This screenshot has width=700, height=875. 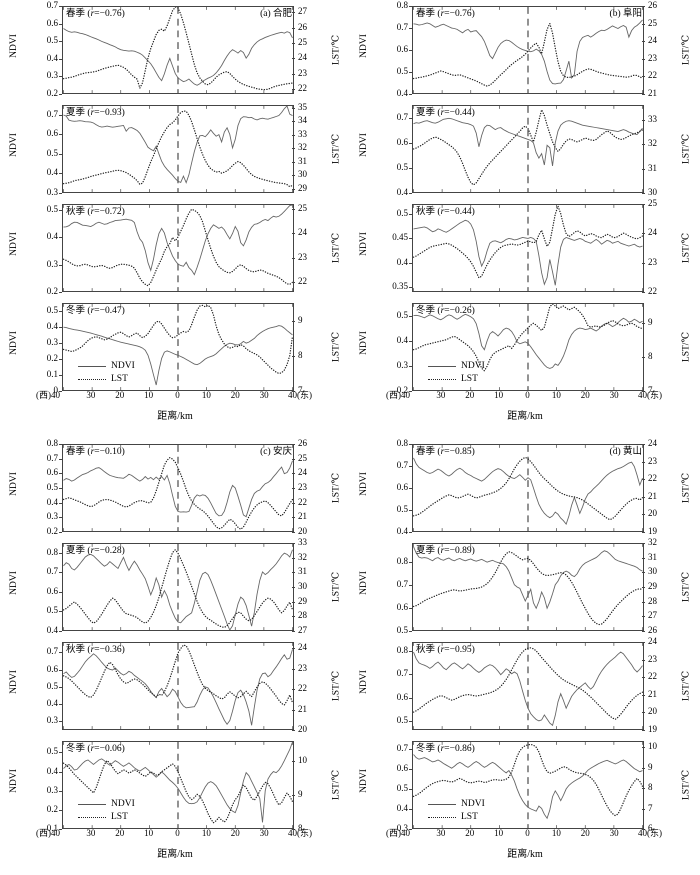 What do you see at coordinates (300, 794) in the screenshot?
I see `y2-tick-label: 9` at bounding box center [300, 794].